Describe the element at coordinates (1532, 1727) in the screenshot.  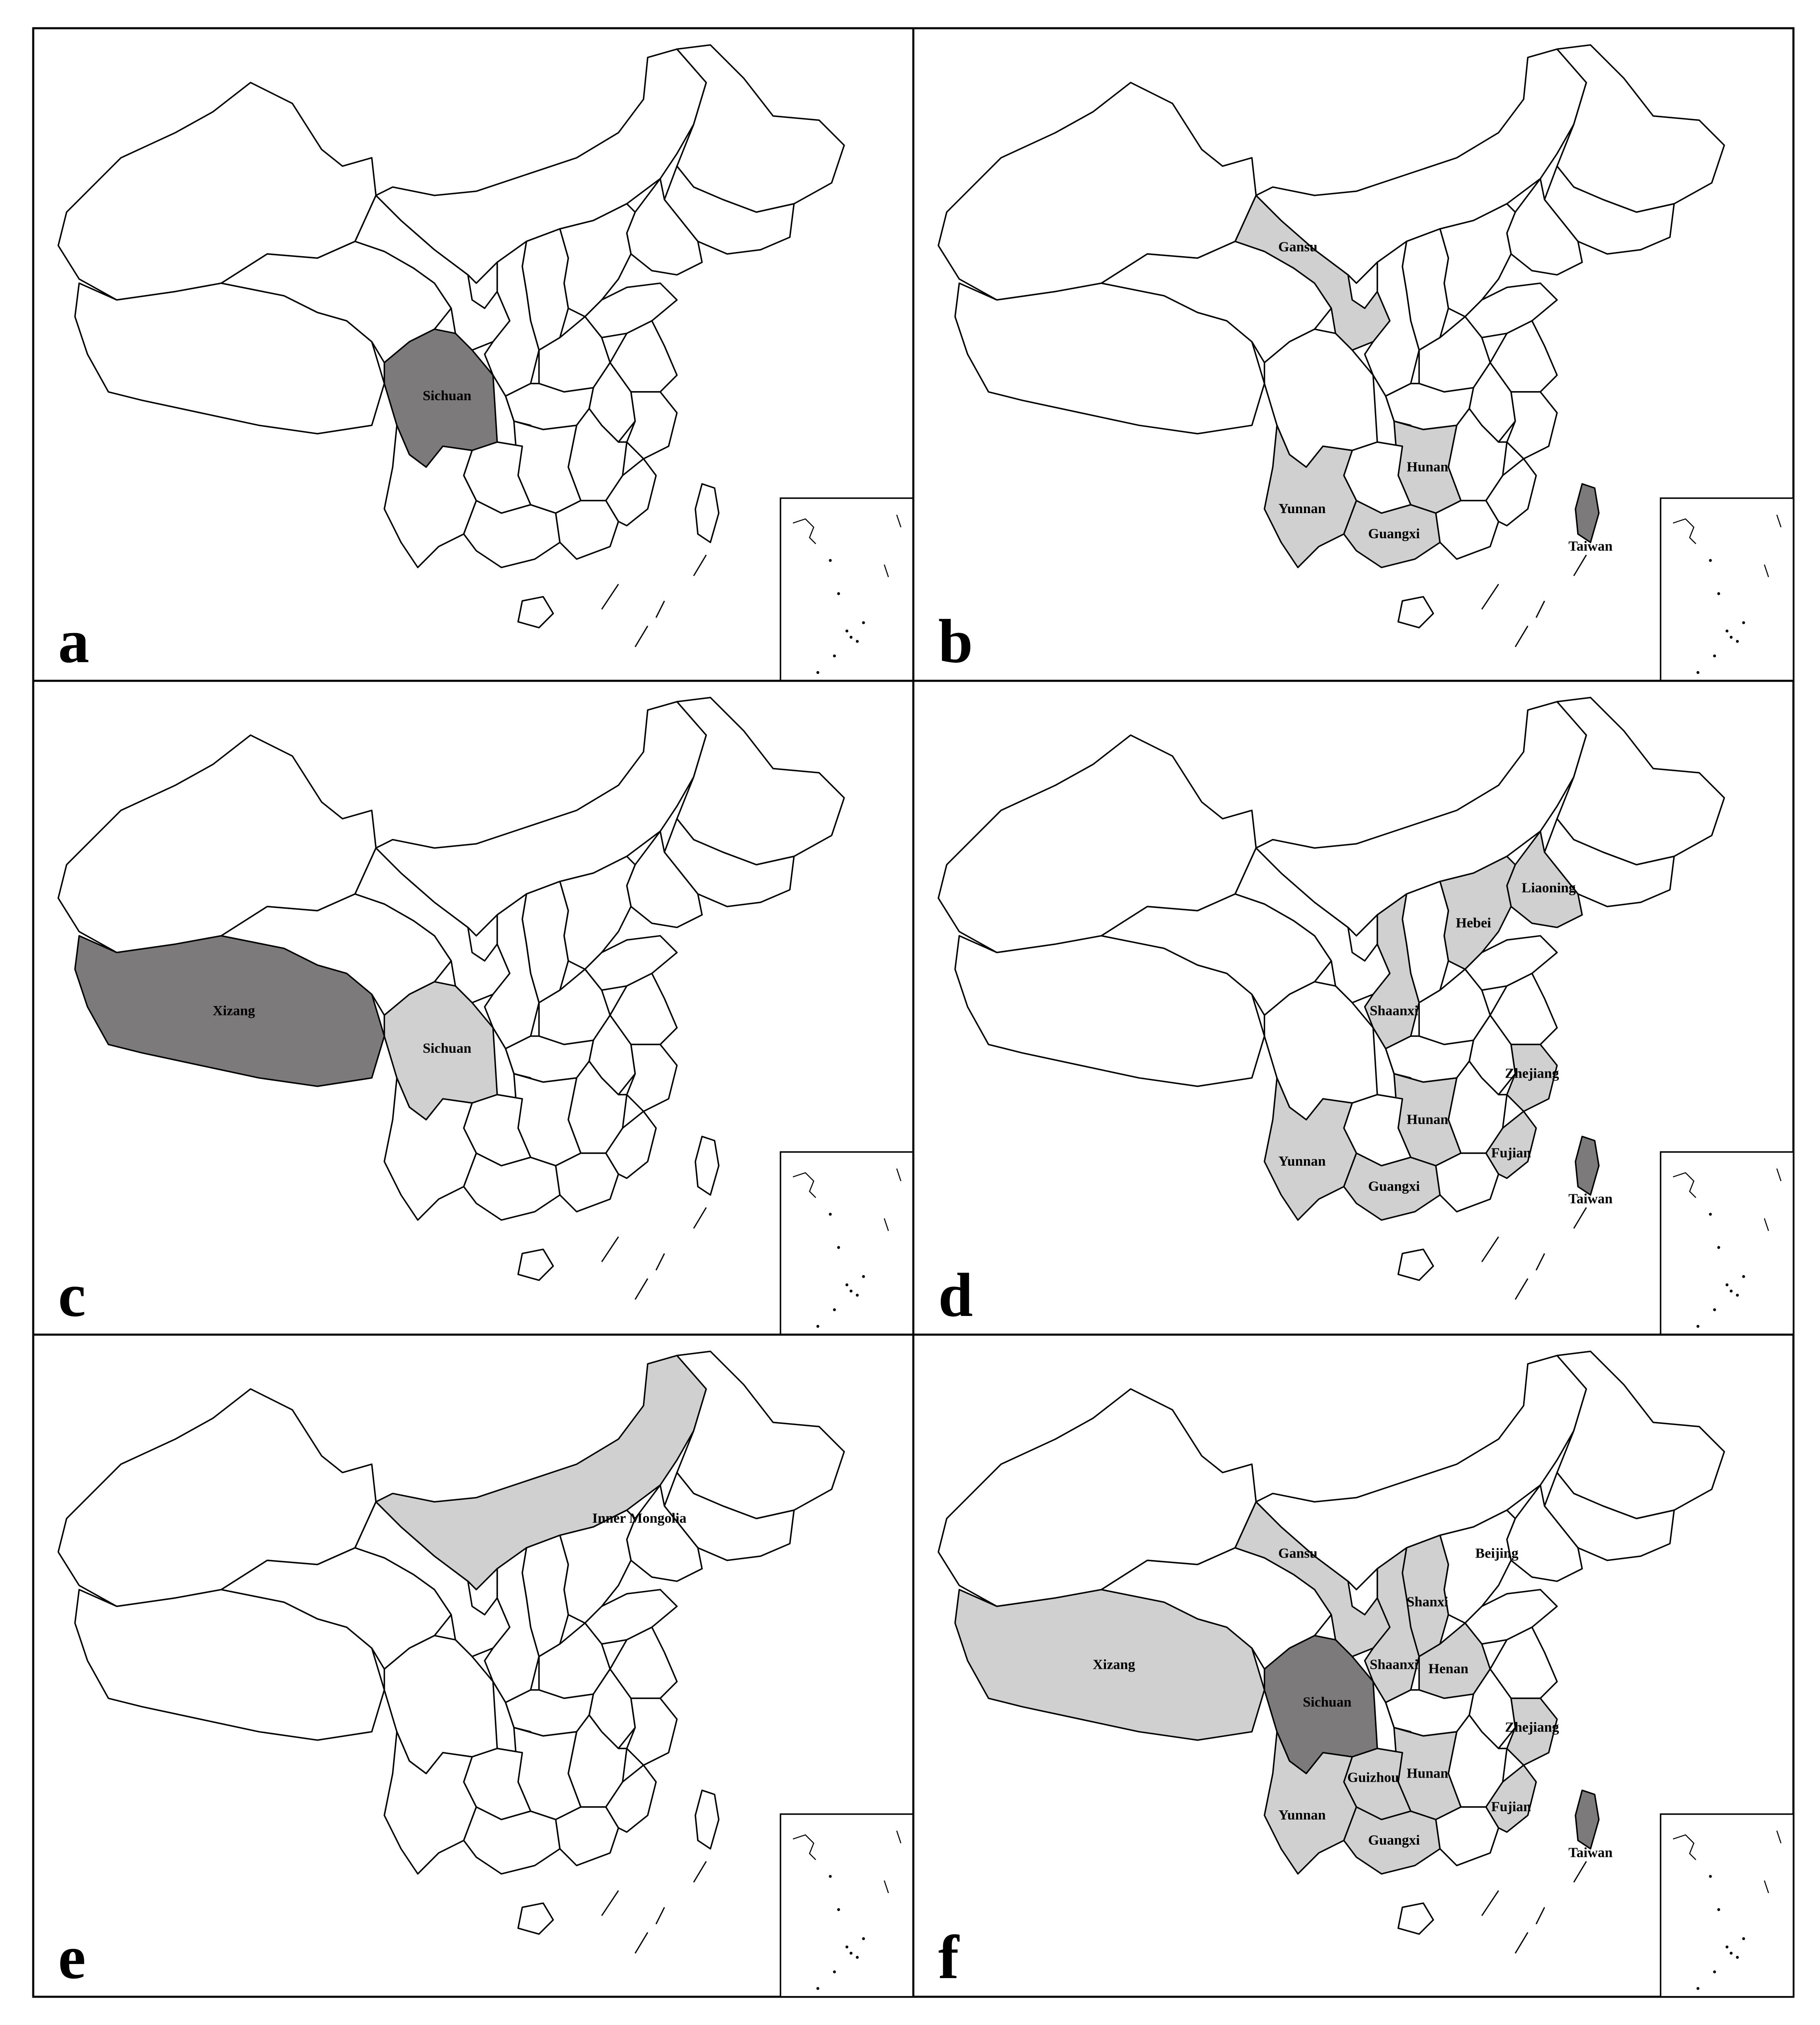
I see `label-zhejiang: Zhejiang` at that location.